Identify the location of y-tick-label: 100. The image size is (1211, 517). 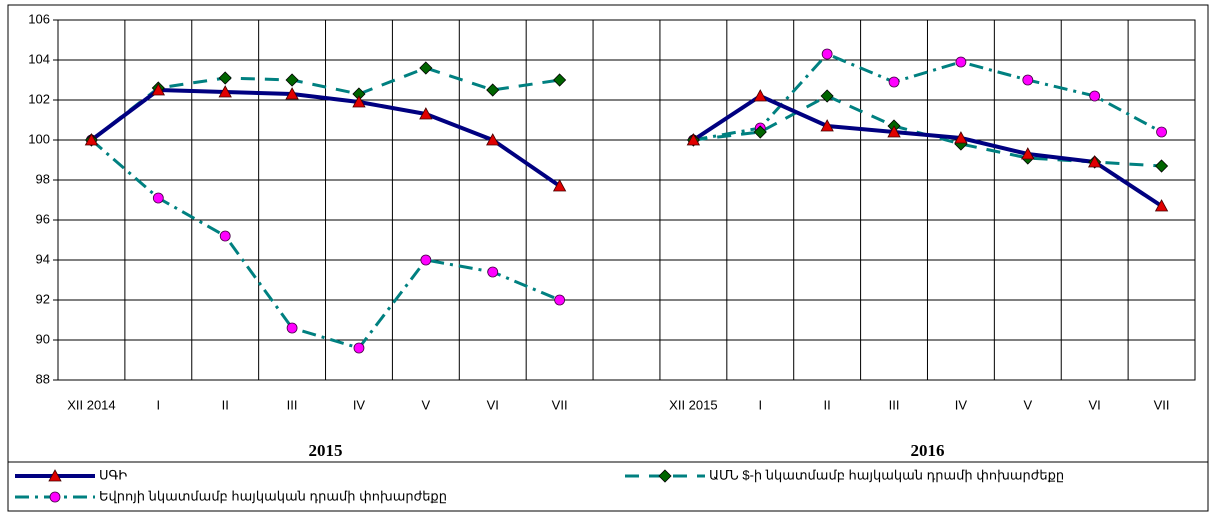
(39, 138).